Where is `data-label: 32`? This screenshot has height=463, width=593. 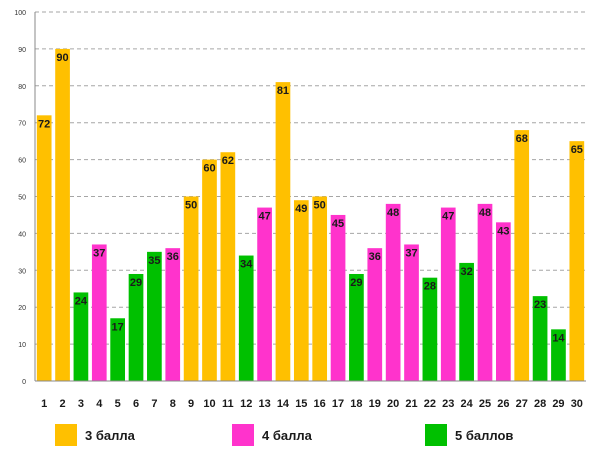 data-label: 32 is located at coordinates (466, 272).